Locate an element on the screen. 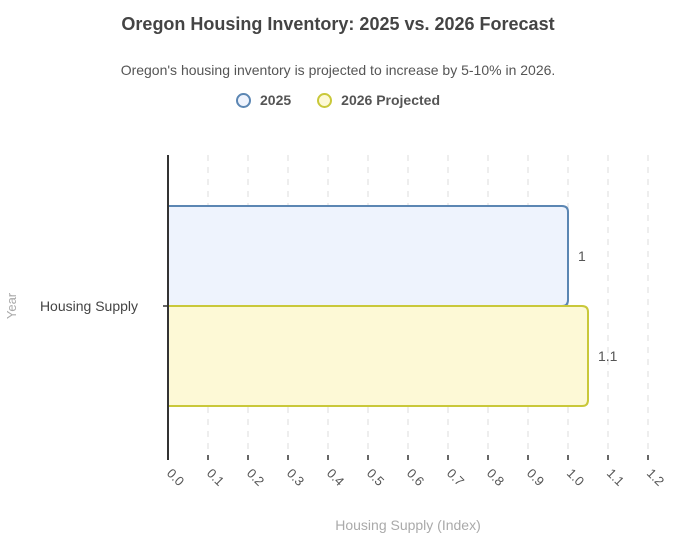 The height and width of the screenshot is (542, 676). legend-item-2026-projected: 2026 Projected is located at coordinates (378, 100).